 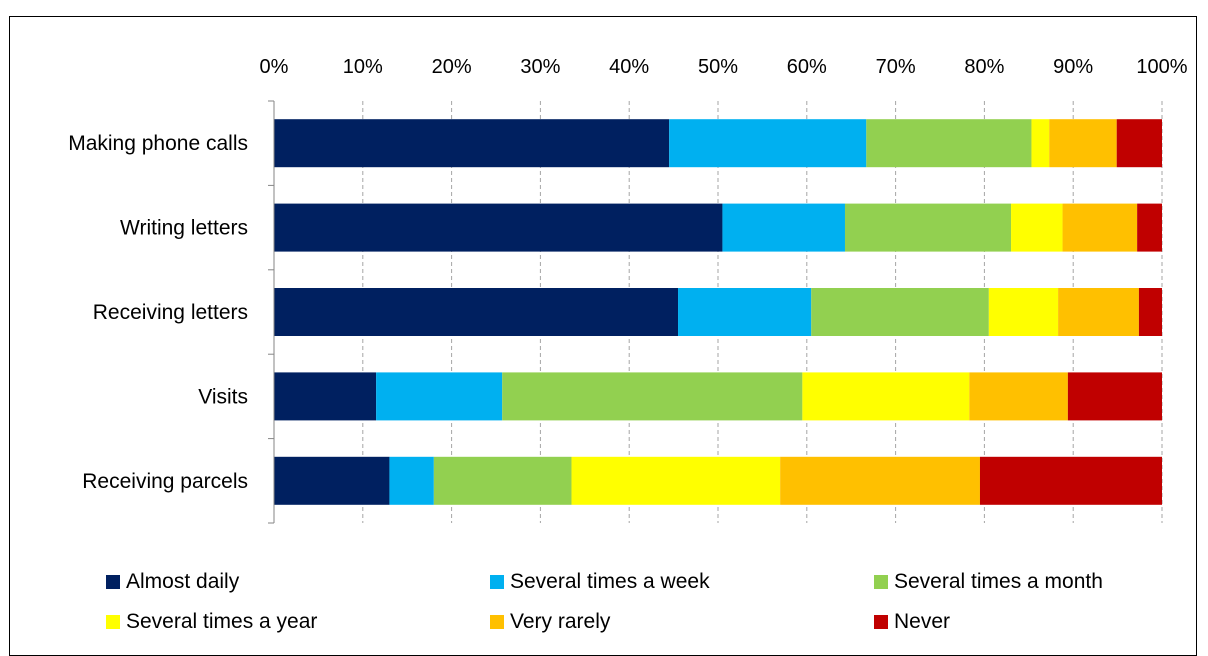 What do you see at coordinates (922, 621) in the screenshot?
I see `legend-label: Never` at bounding box center [922, 621].